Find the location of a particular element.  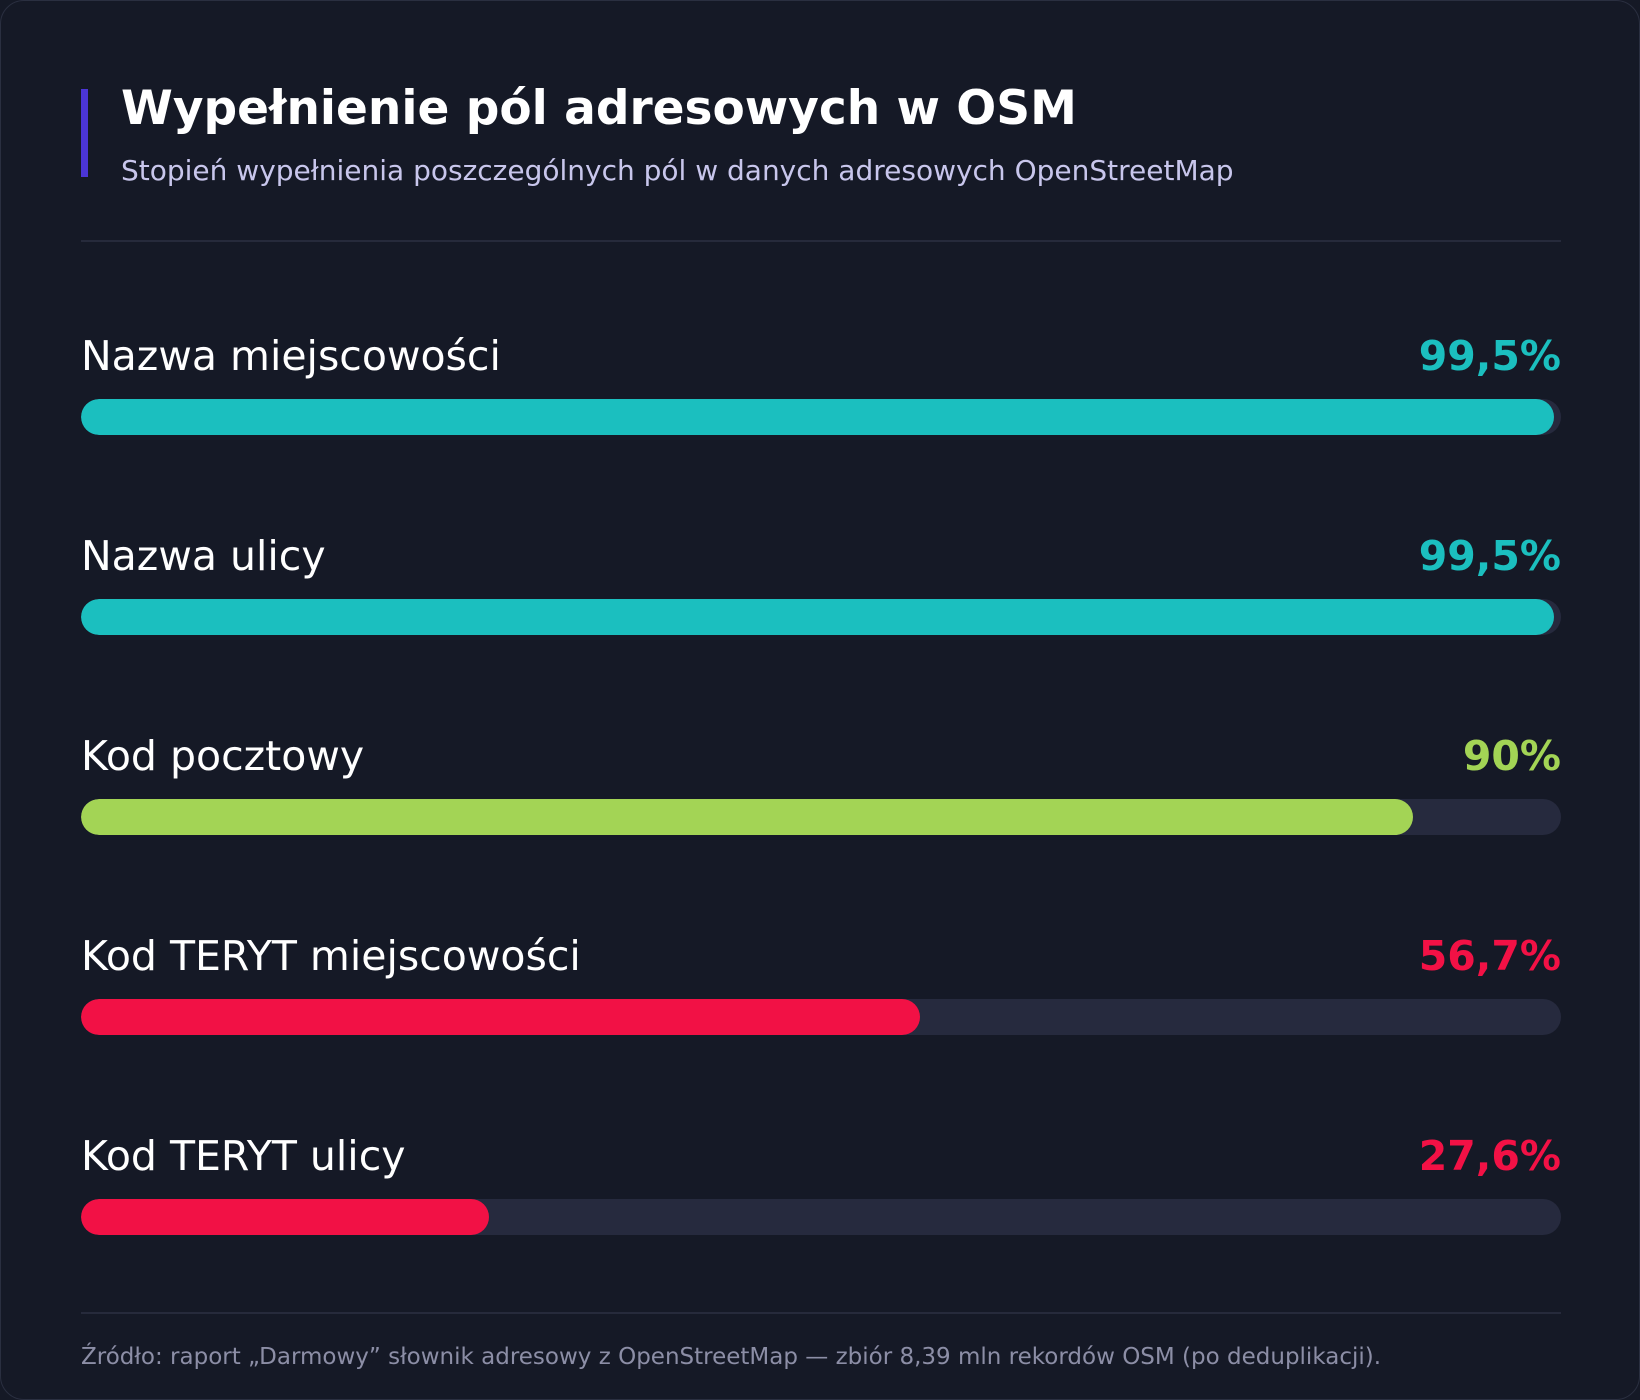

bar-row: Nazwa miejscowości 99,5% is located at coordinates (821, 386).